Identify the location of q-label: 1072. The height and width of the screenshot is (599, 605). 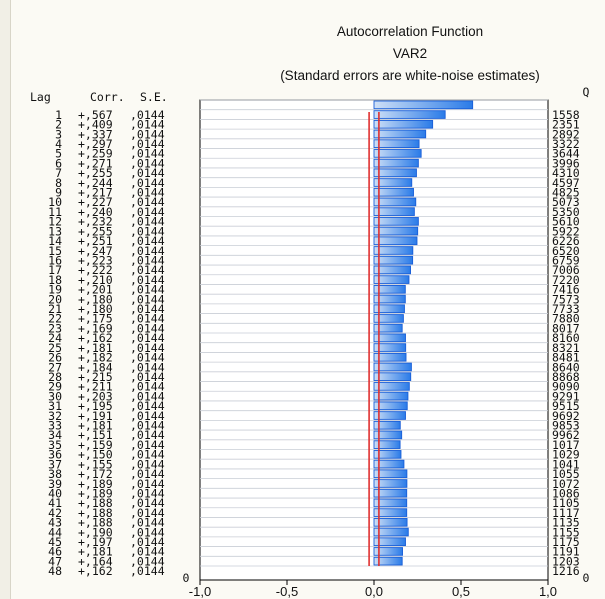
(566, 484).